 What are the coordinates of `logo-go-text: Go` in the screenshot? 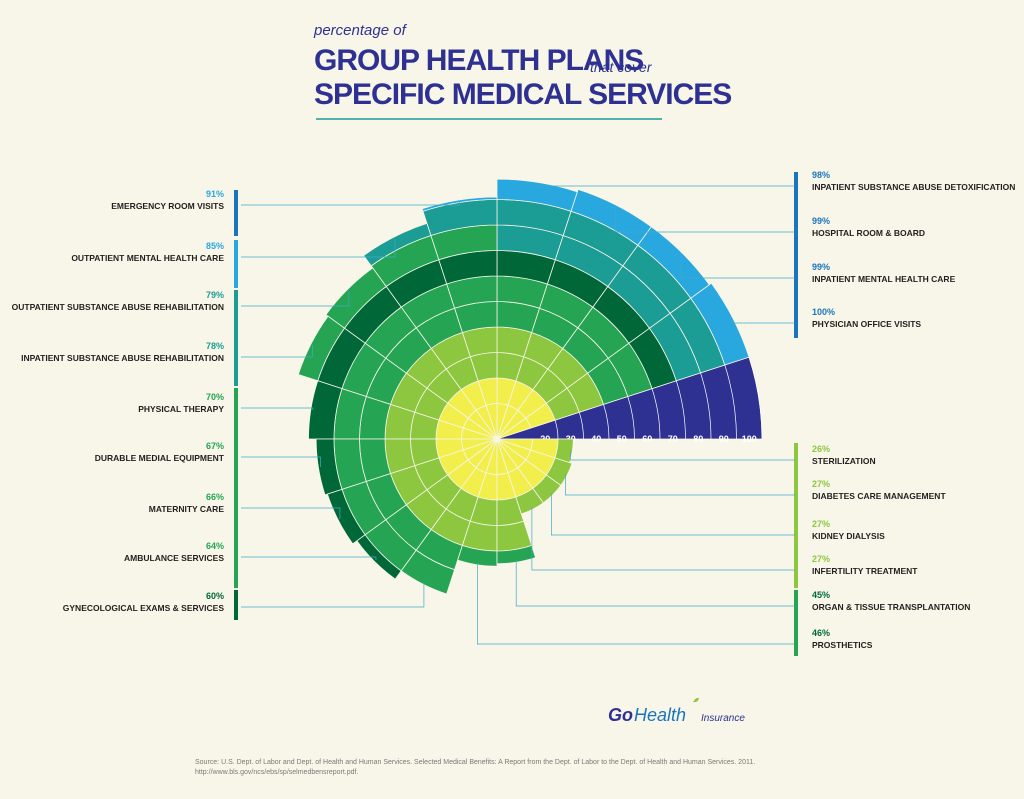 It's located at (620, 715).